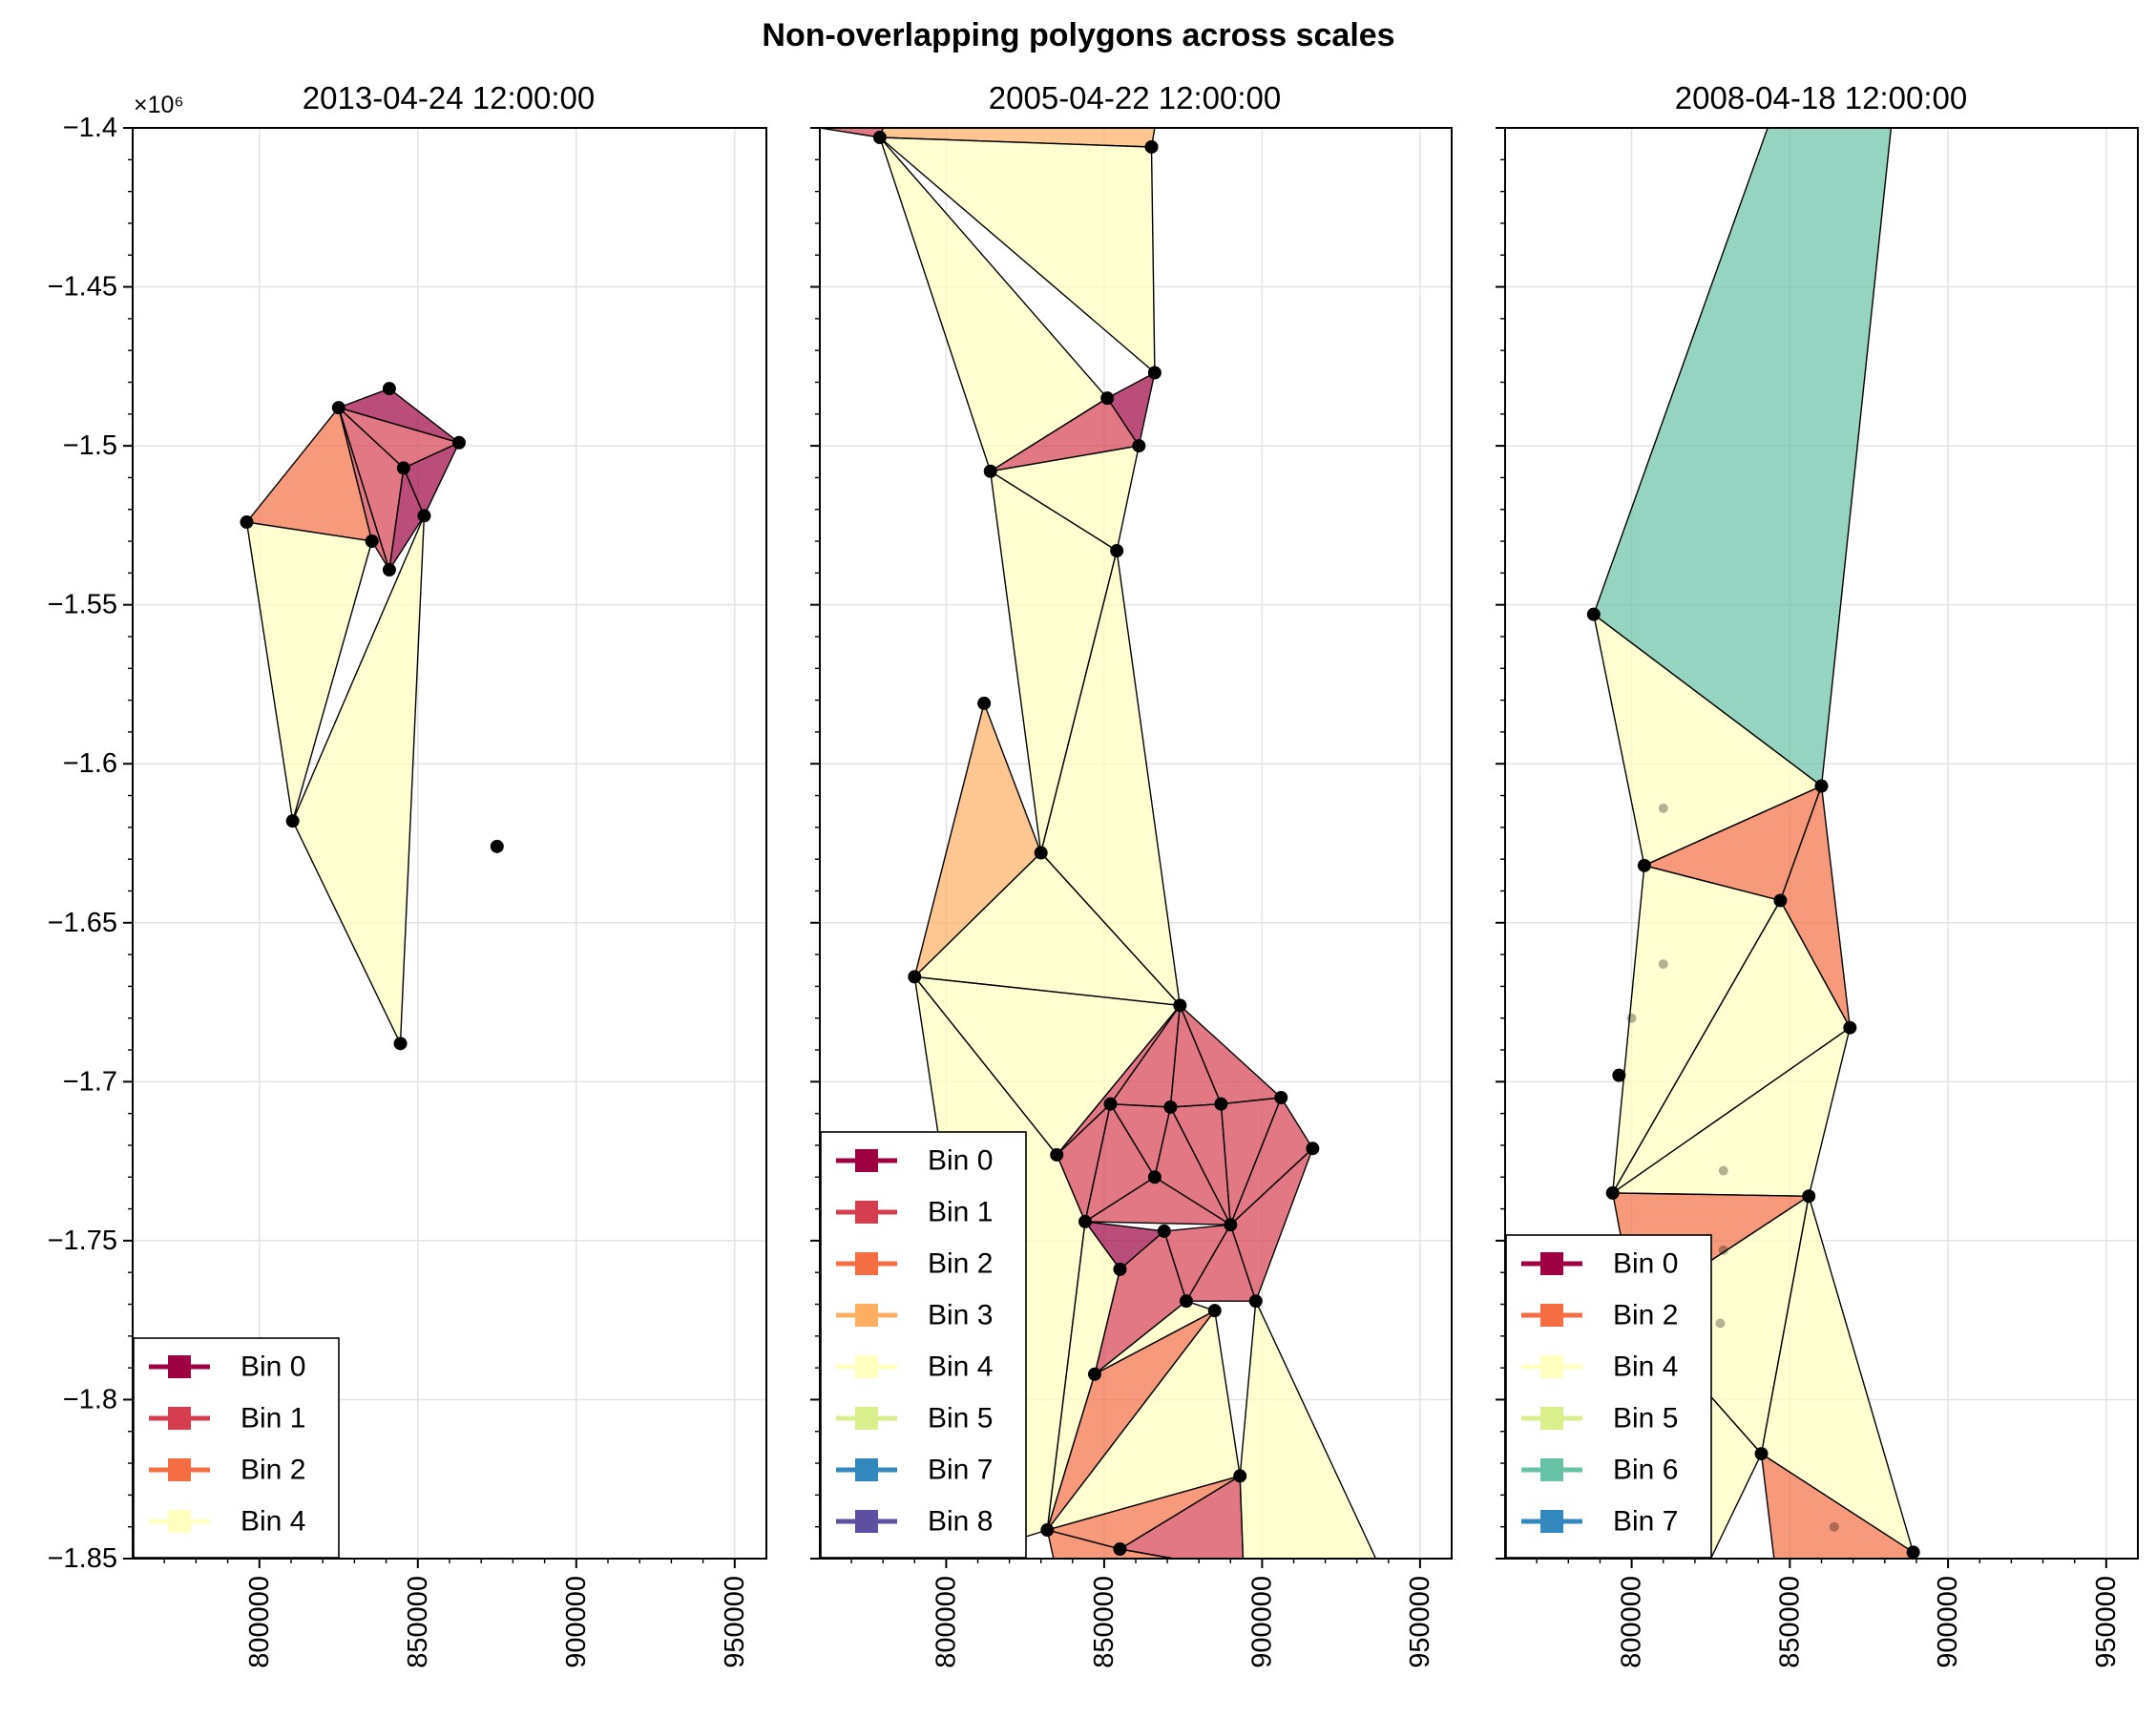 The width and height of the screenshot is (2156, 1718). What do you see at coordinates (82, 605) in the screenshot?
I see `y-tick-label: −1.55` at bounding box center [82, 605].